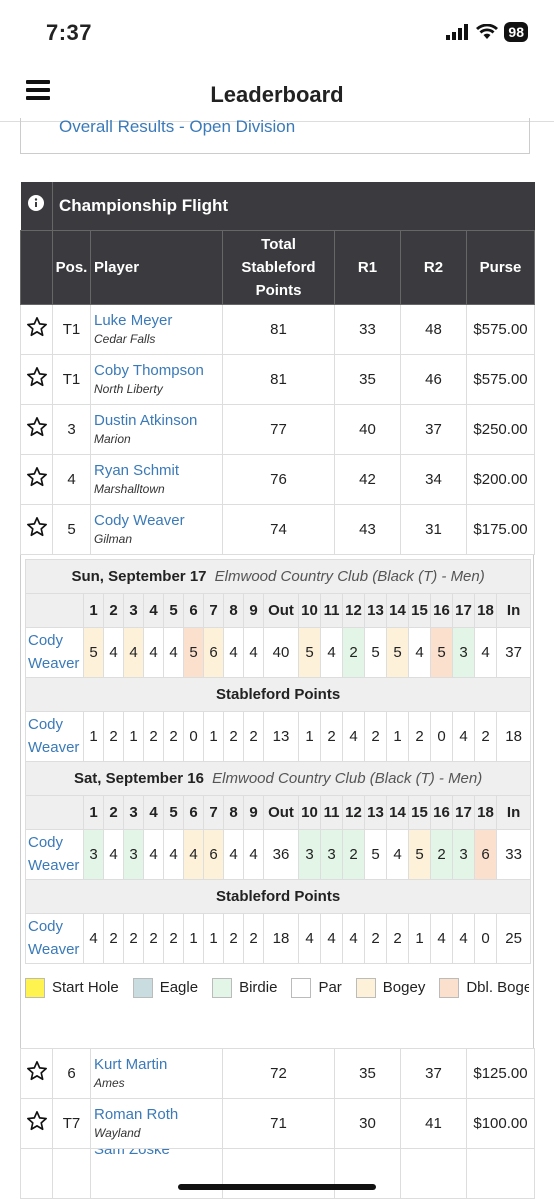 This screenshot has width=554, height=1200. Describe the element at coordinates (137, 470) in the screenshot. I see `player-name-link: Ryan Schmit` at that location.